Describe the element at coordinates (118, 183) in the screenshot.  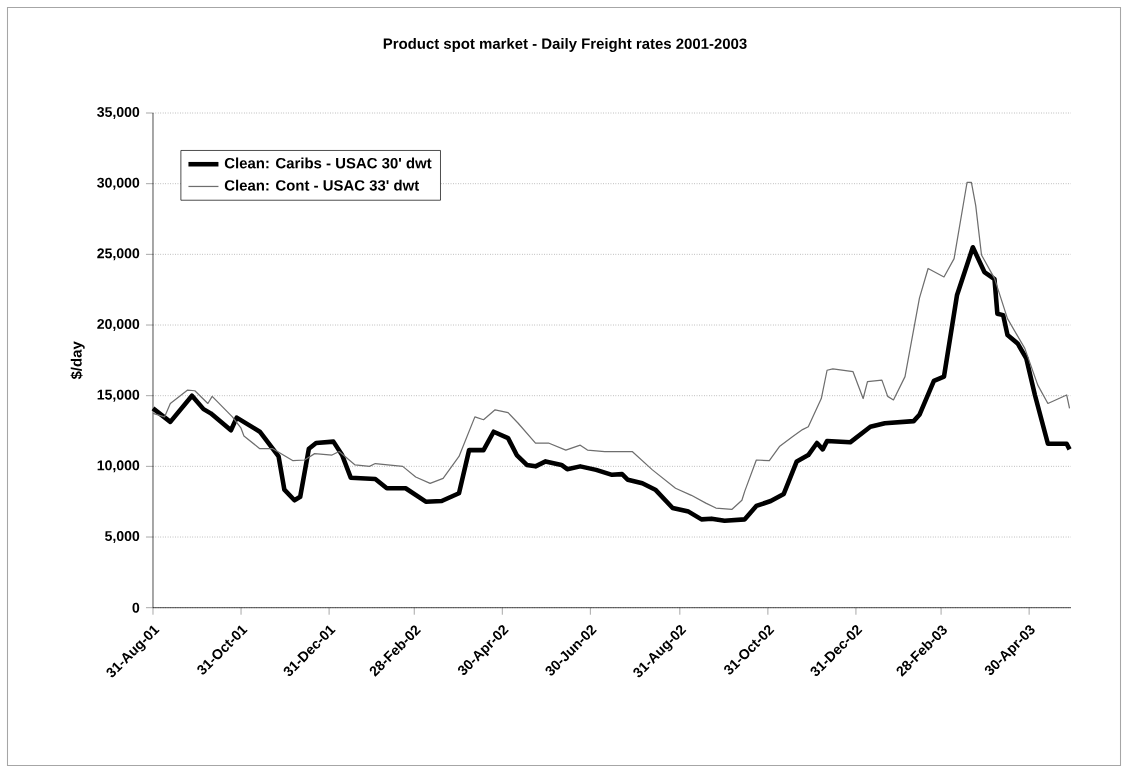
I see `y-tick-label: 30,000` at that location.